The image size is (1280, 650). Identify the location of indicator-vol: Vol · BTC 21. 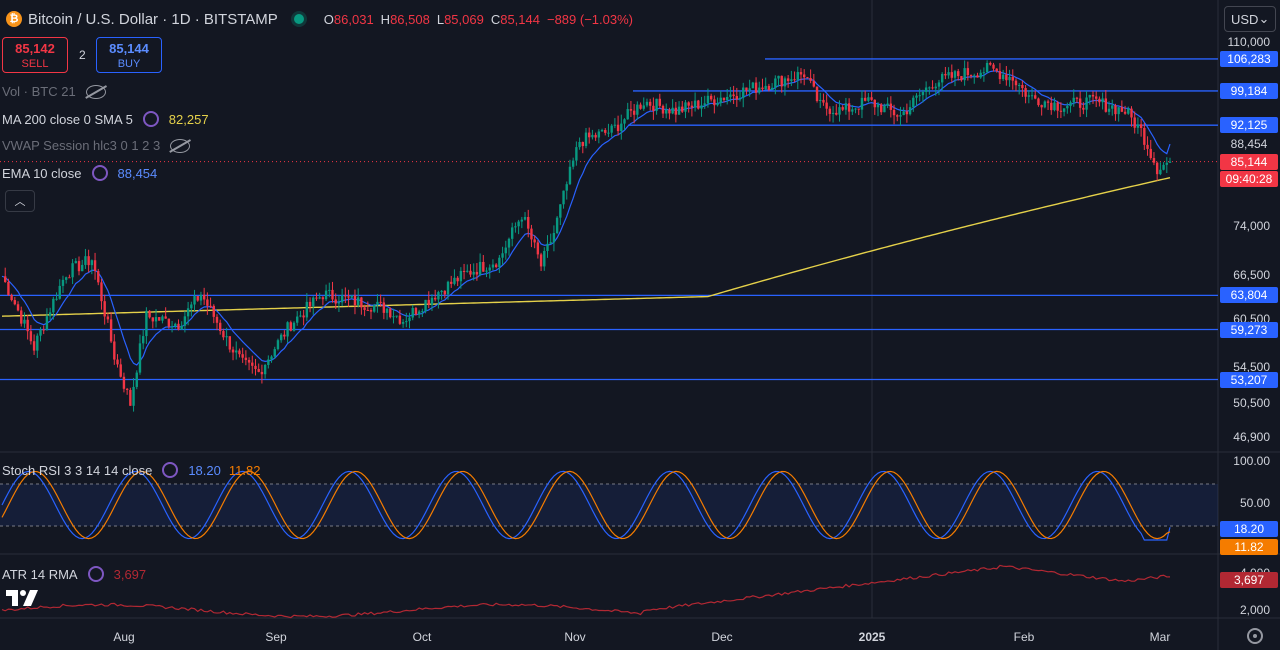
(54, 91).